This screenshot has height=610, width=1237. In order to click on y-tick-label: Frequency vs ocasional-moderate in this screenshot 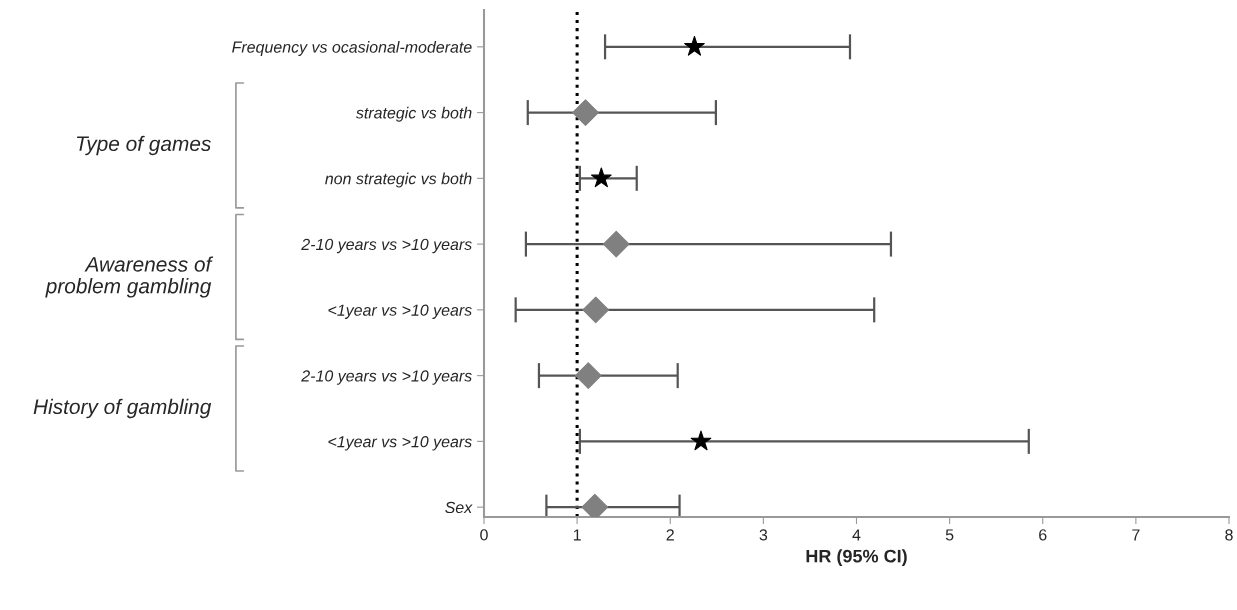, I will do `click(352, 48)`.